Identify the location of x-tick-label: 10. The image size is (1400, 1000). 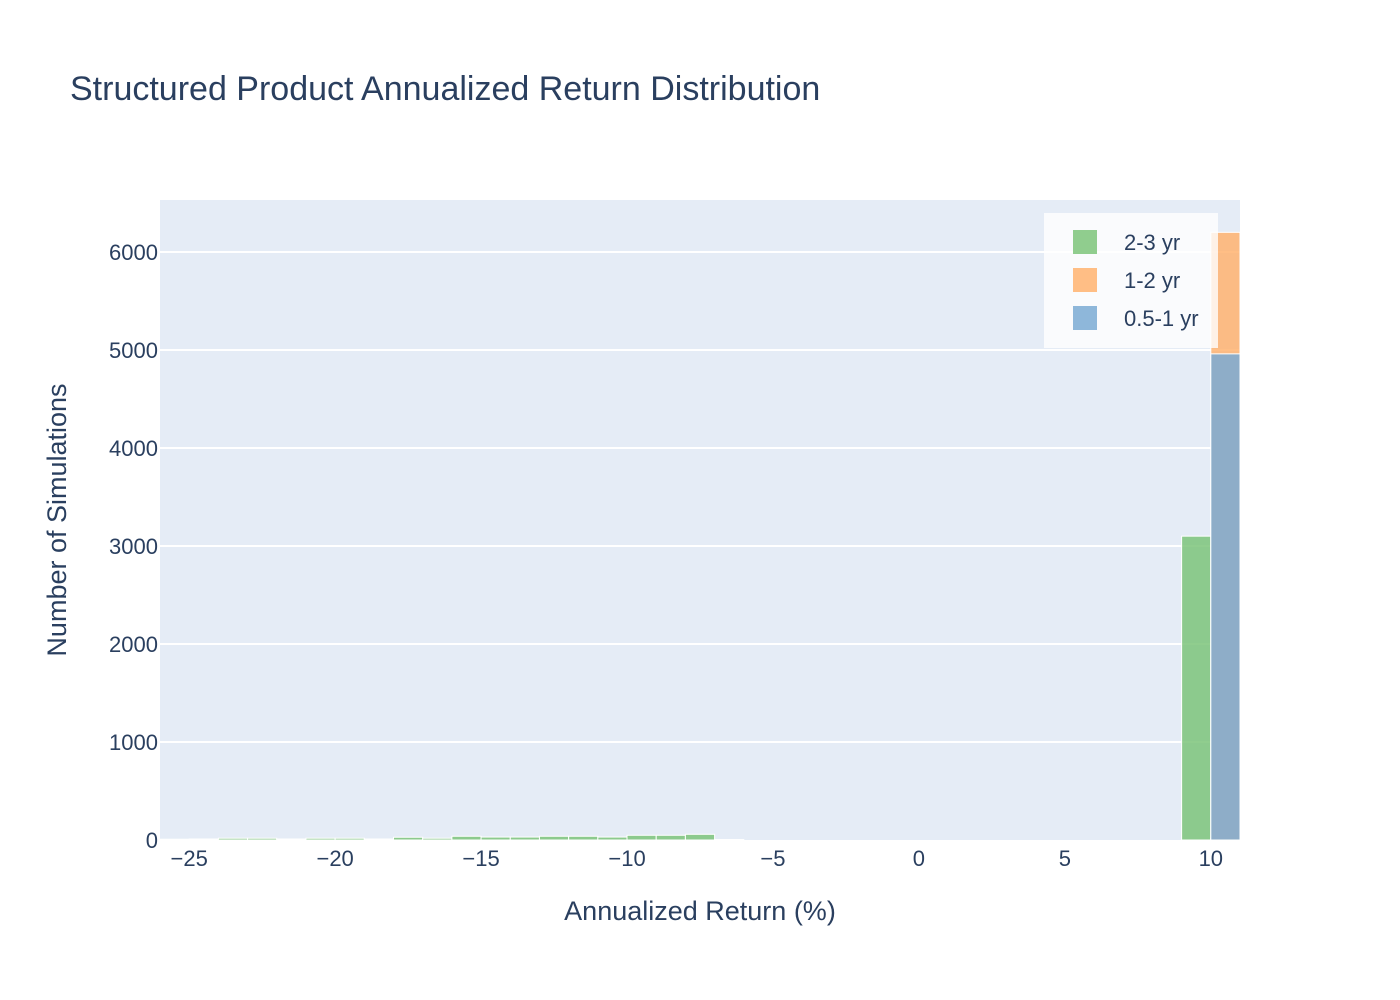
(1211, 858).